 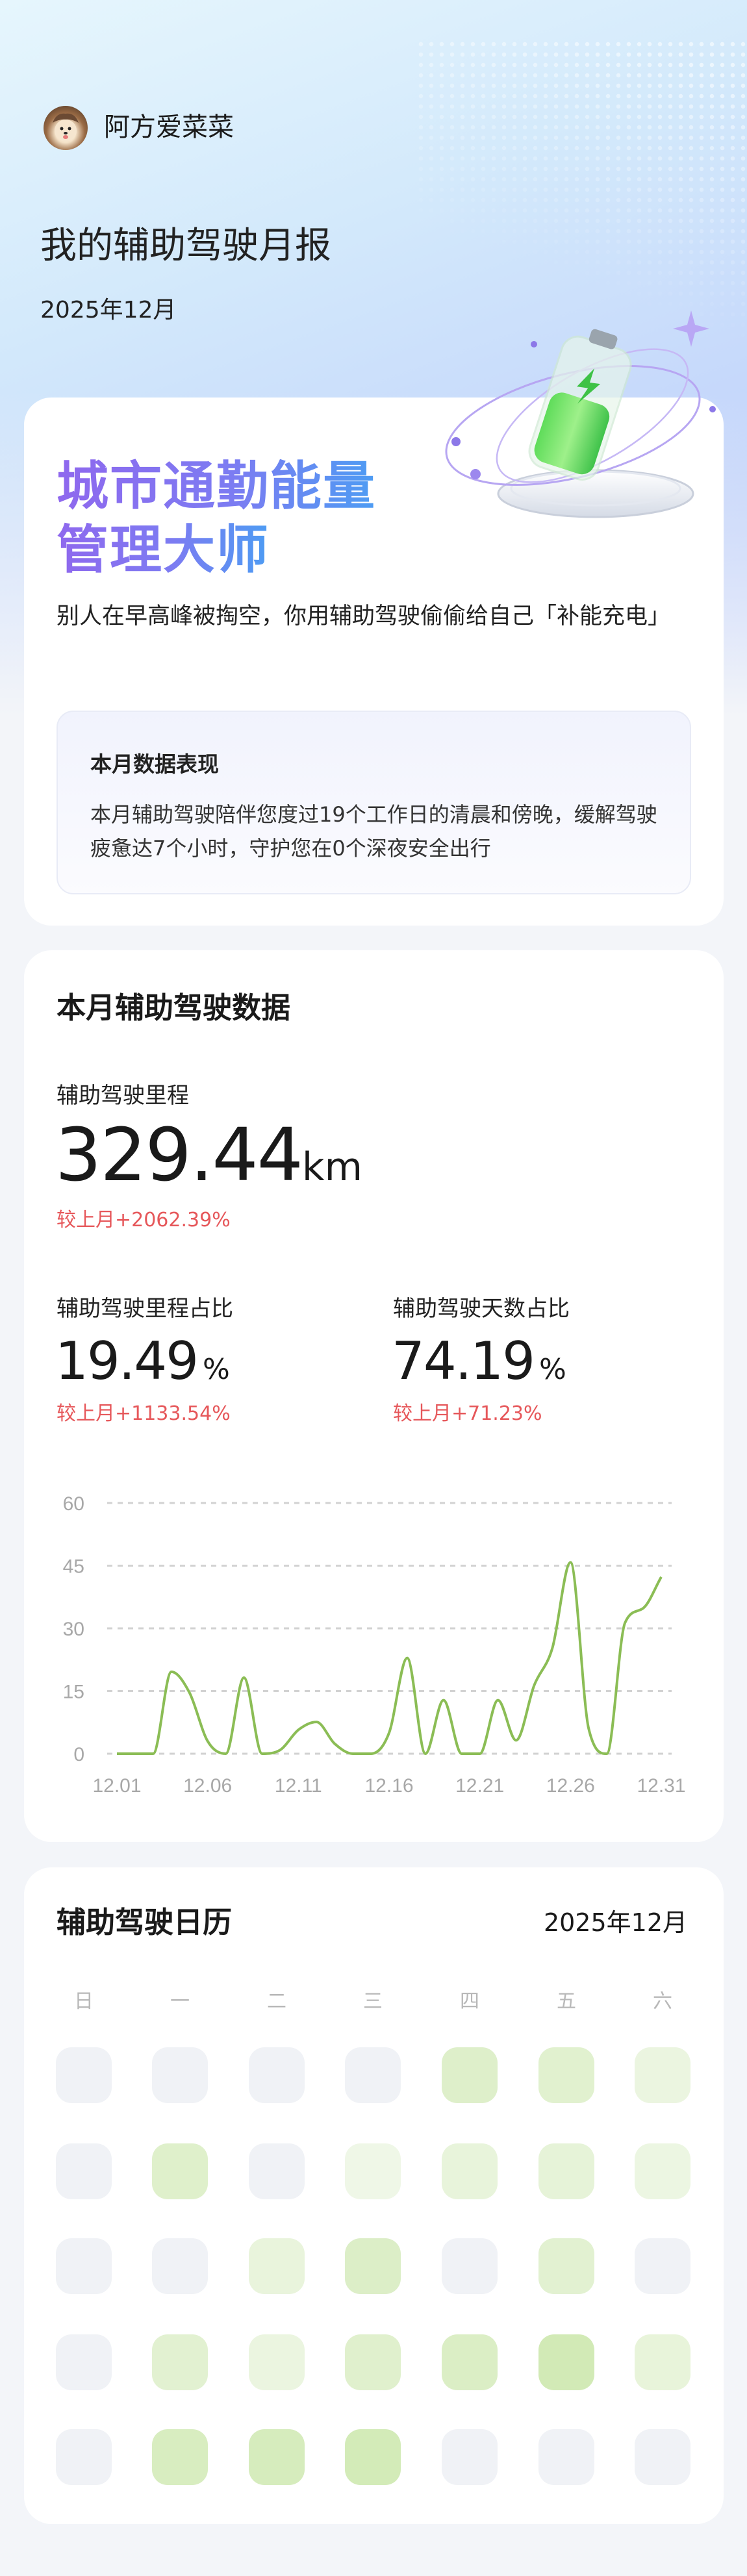 What do you see at coordinates (373, 2002) in the screenshot?
I see `weekday-label: 三` at bounding box center [373, 2002].